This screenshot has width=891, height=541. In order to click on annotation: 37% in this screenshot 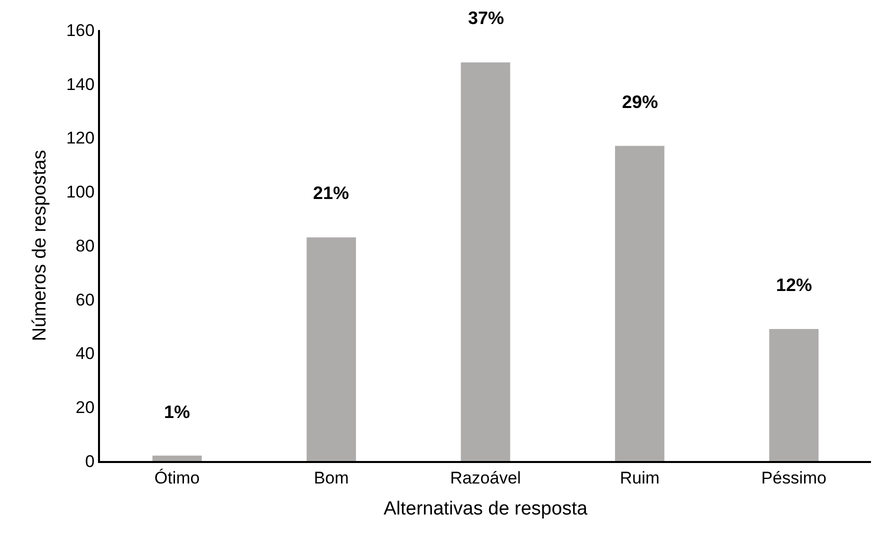, I will do `click(486, 18)`.